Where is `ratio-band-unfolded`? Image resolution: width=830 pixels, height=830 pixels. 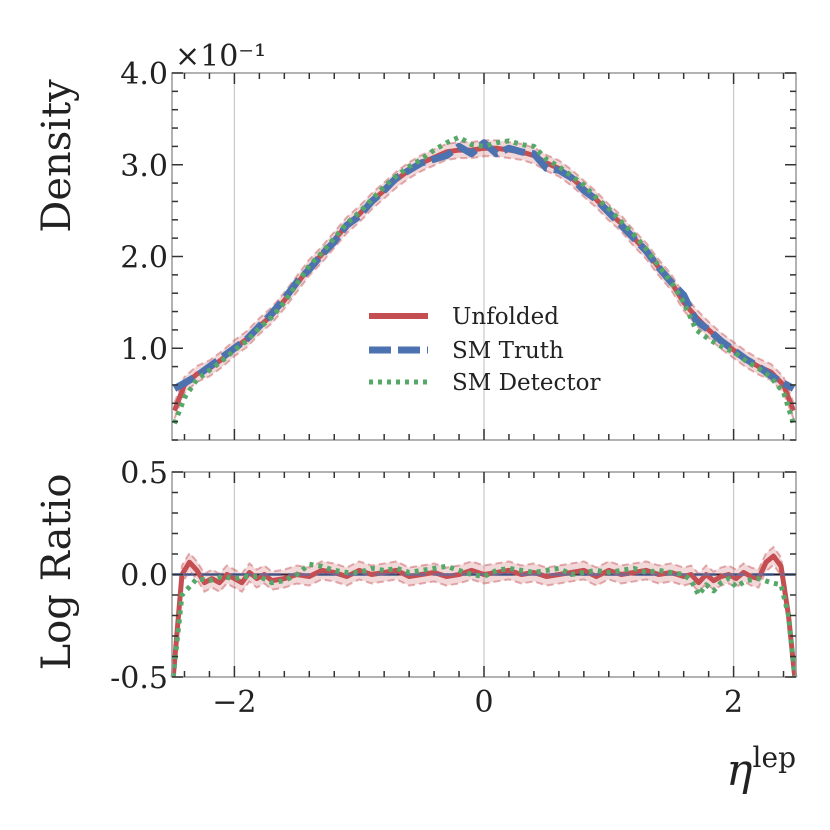 ratio-band-unfolded is located at coordinates (484, 612).